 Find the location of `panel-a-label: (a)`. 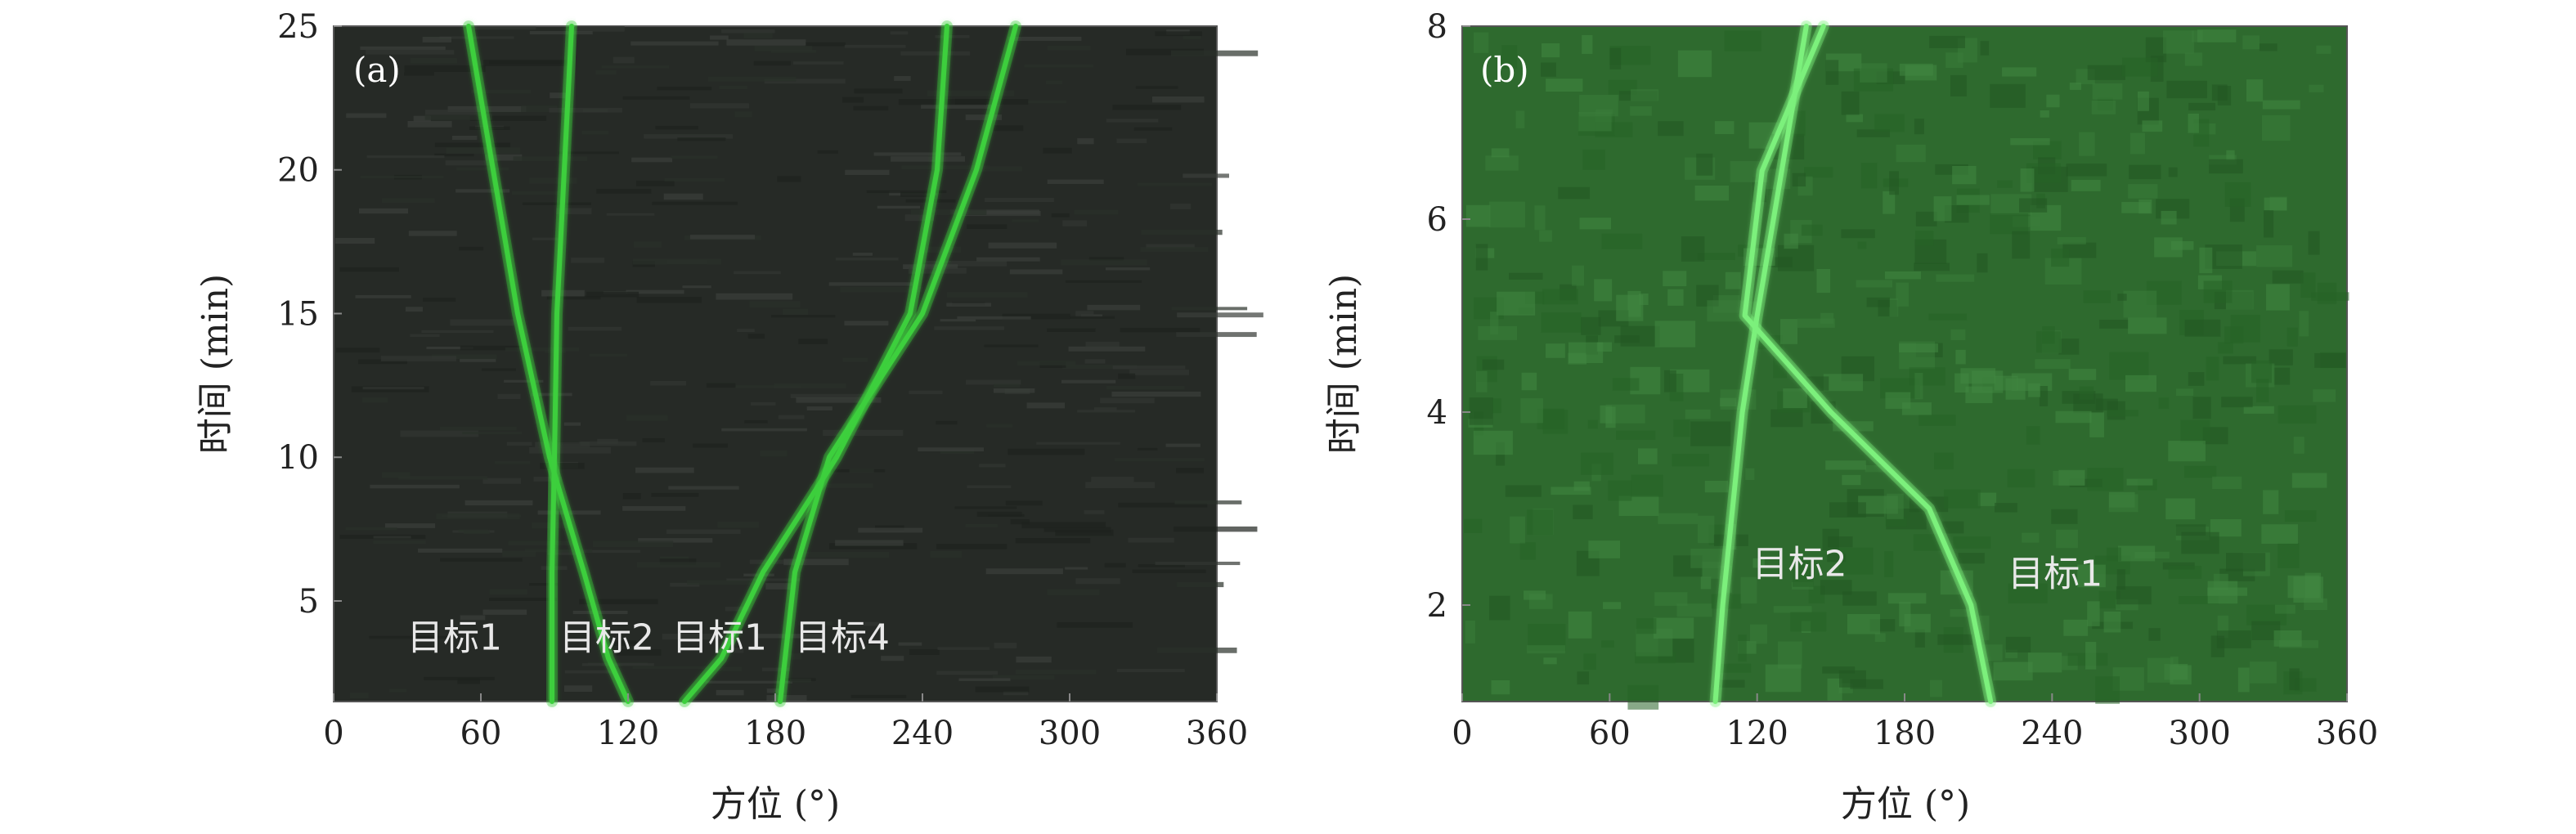

panel-a-label: (a) is located at coordinates (377, 70).